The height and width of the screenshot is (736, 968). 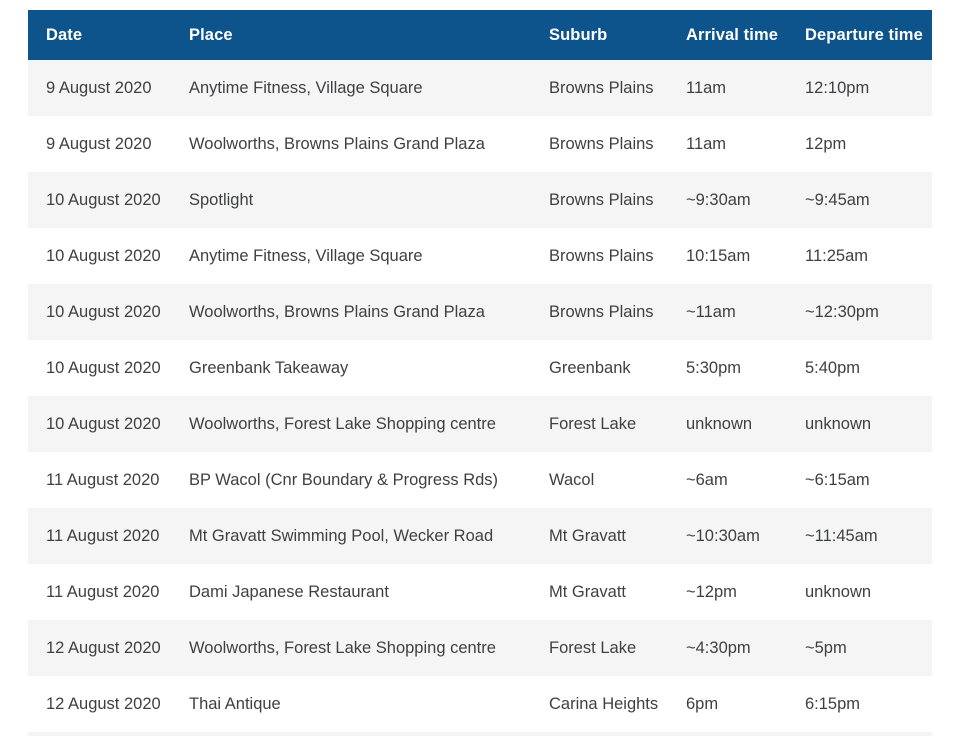 I want to click on cell-arrival-time: ~6am, so click(x=707, y=479).